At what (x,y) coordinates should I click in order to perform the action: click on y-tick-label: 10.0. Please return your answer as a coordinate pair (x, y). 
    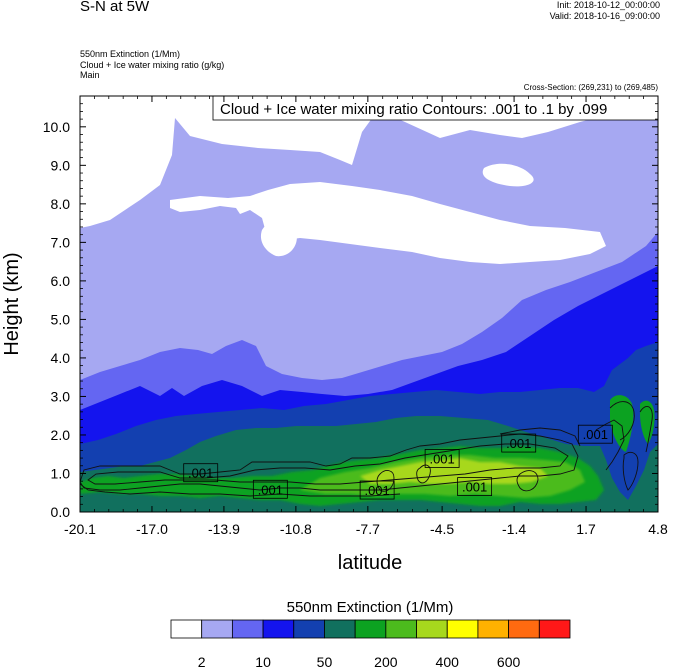
    Looking at the image, I should click on (56, 127).